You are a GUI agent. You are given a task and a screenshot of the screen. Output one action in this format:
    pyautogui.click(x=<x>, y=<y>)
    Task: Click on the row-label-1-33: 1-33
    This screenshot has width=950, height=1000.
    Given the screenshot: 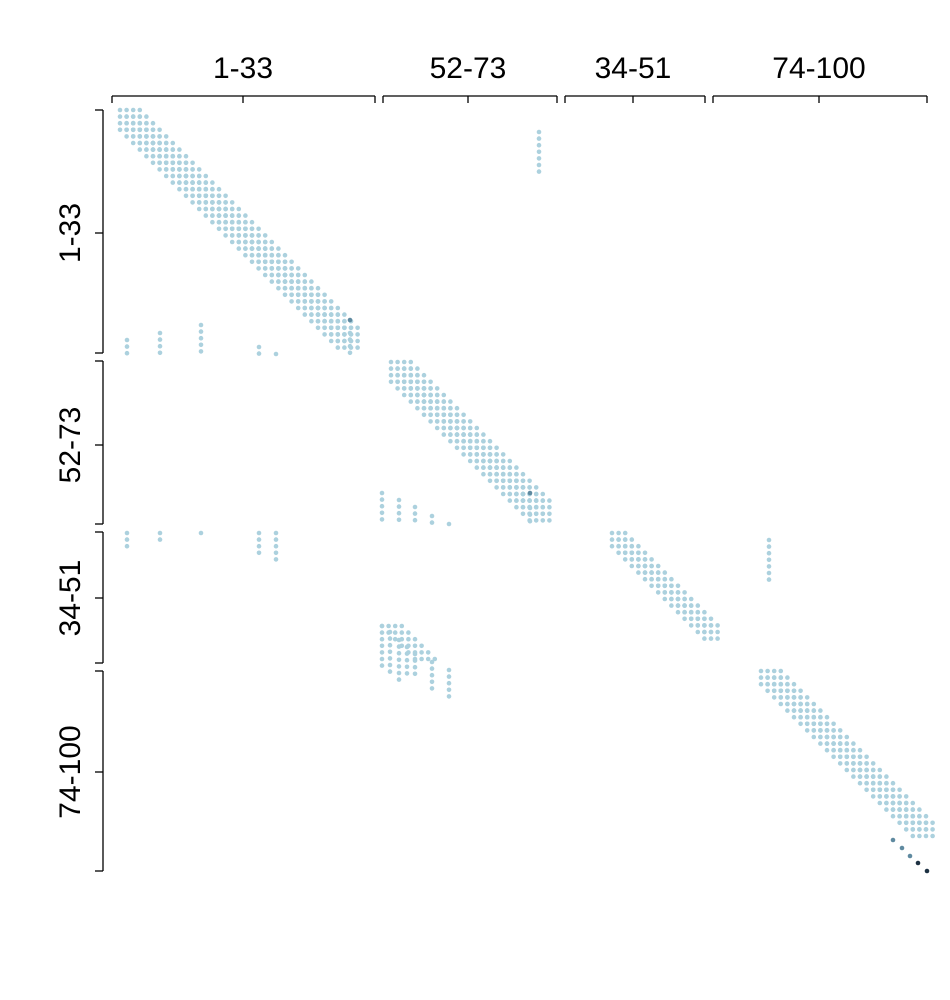 What is the action you would take?
    pyautogui.click(x=70, y=233)
    